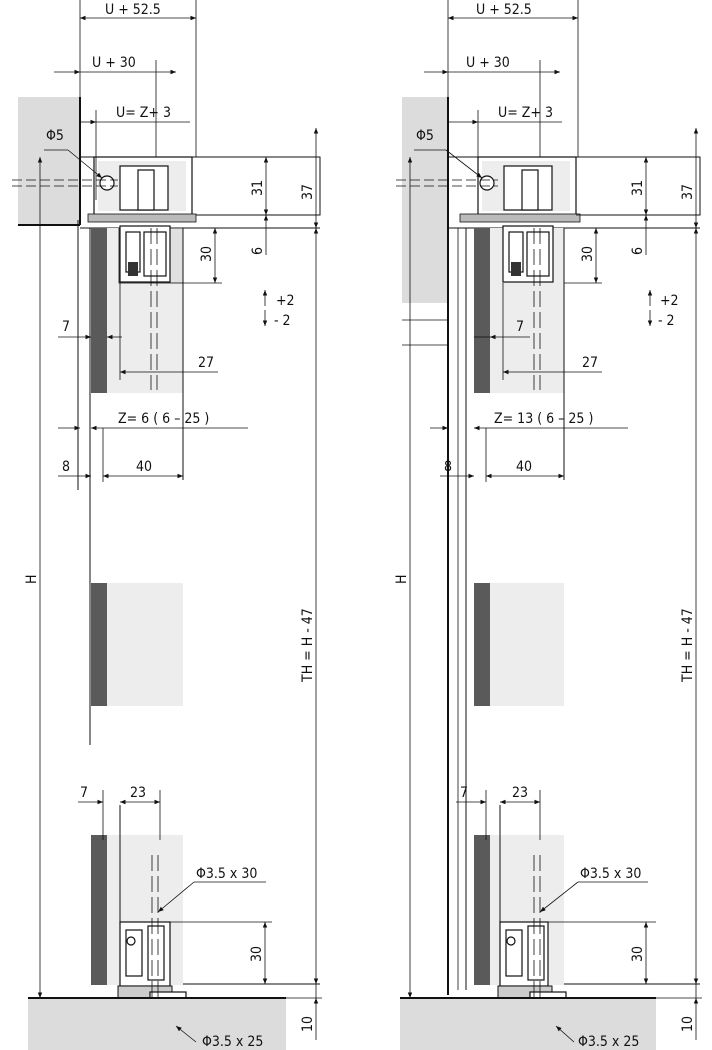 This screenshot has width=712, height=1050. I want to click on wall-block, so click(49, 161).